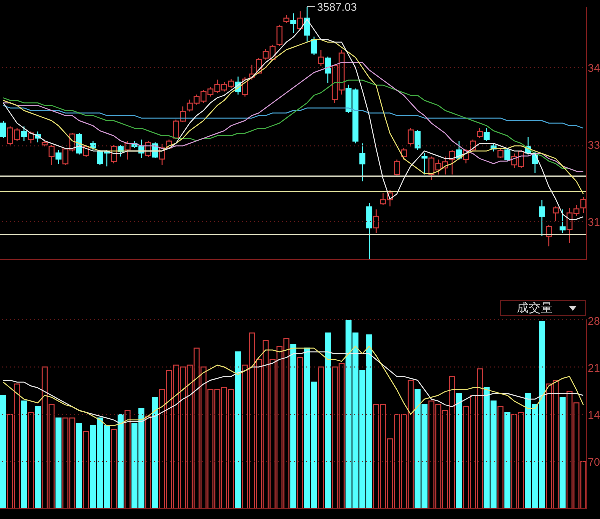  I want to click on text: 34, so click(594, 69).